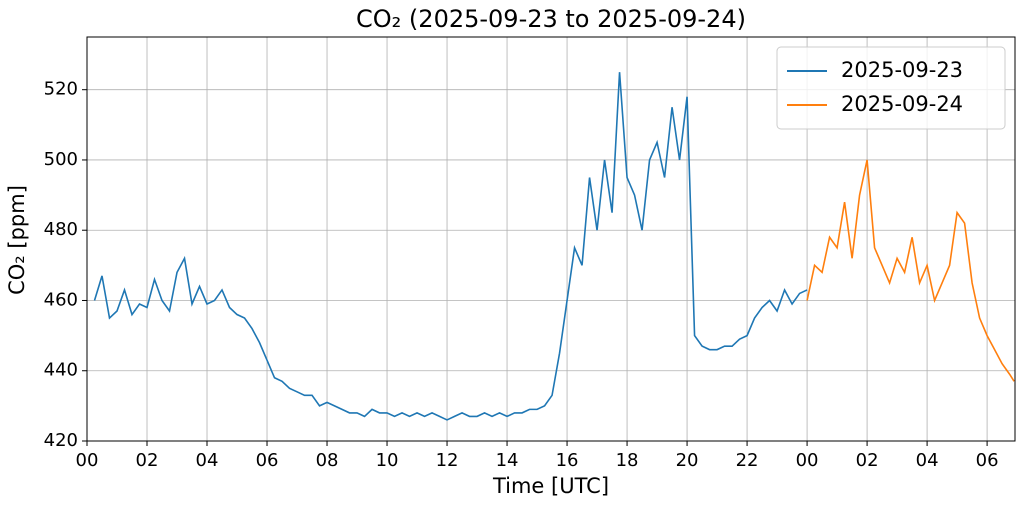 Image resolution: width=1024 pixels, height=508 pixels. I want to click on chart-title: CO₂ (2025-09-23 to 2025-09-24), so click(551, 19).